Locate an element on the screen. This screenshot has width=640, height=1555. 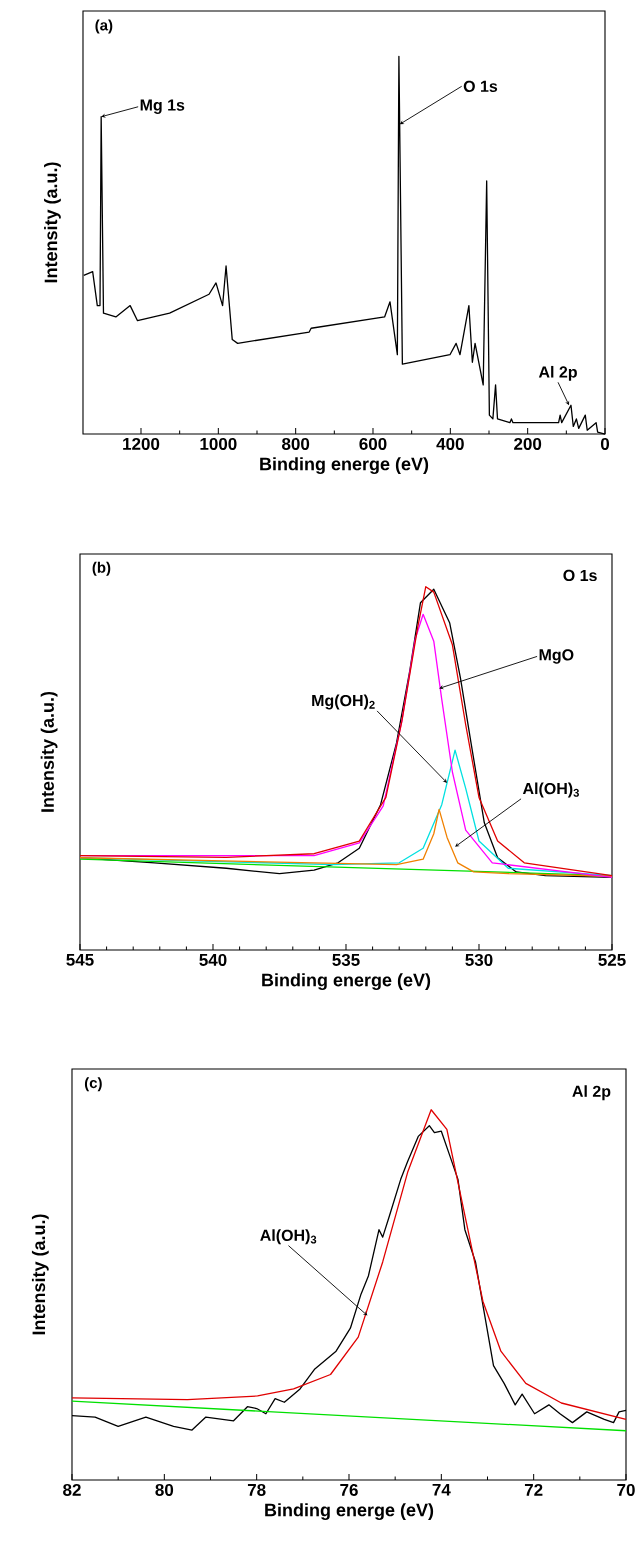
x-tick-label: 545 is located at coordinates (80, 959).